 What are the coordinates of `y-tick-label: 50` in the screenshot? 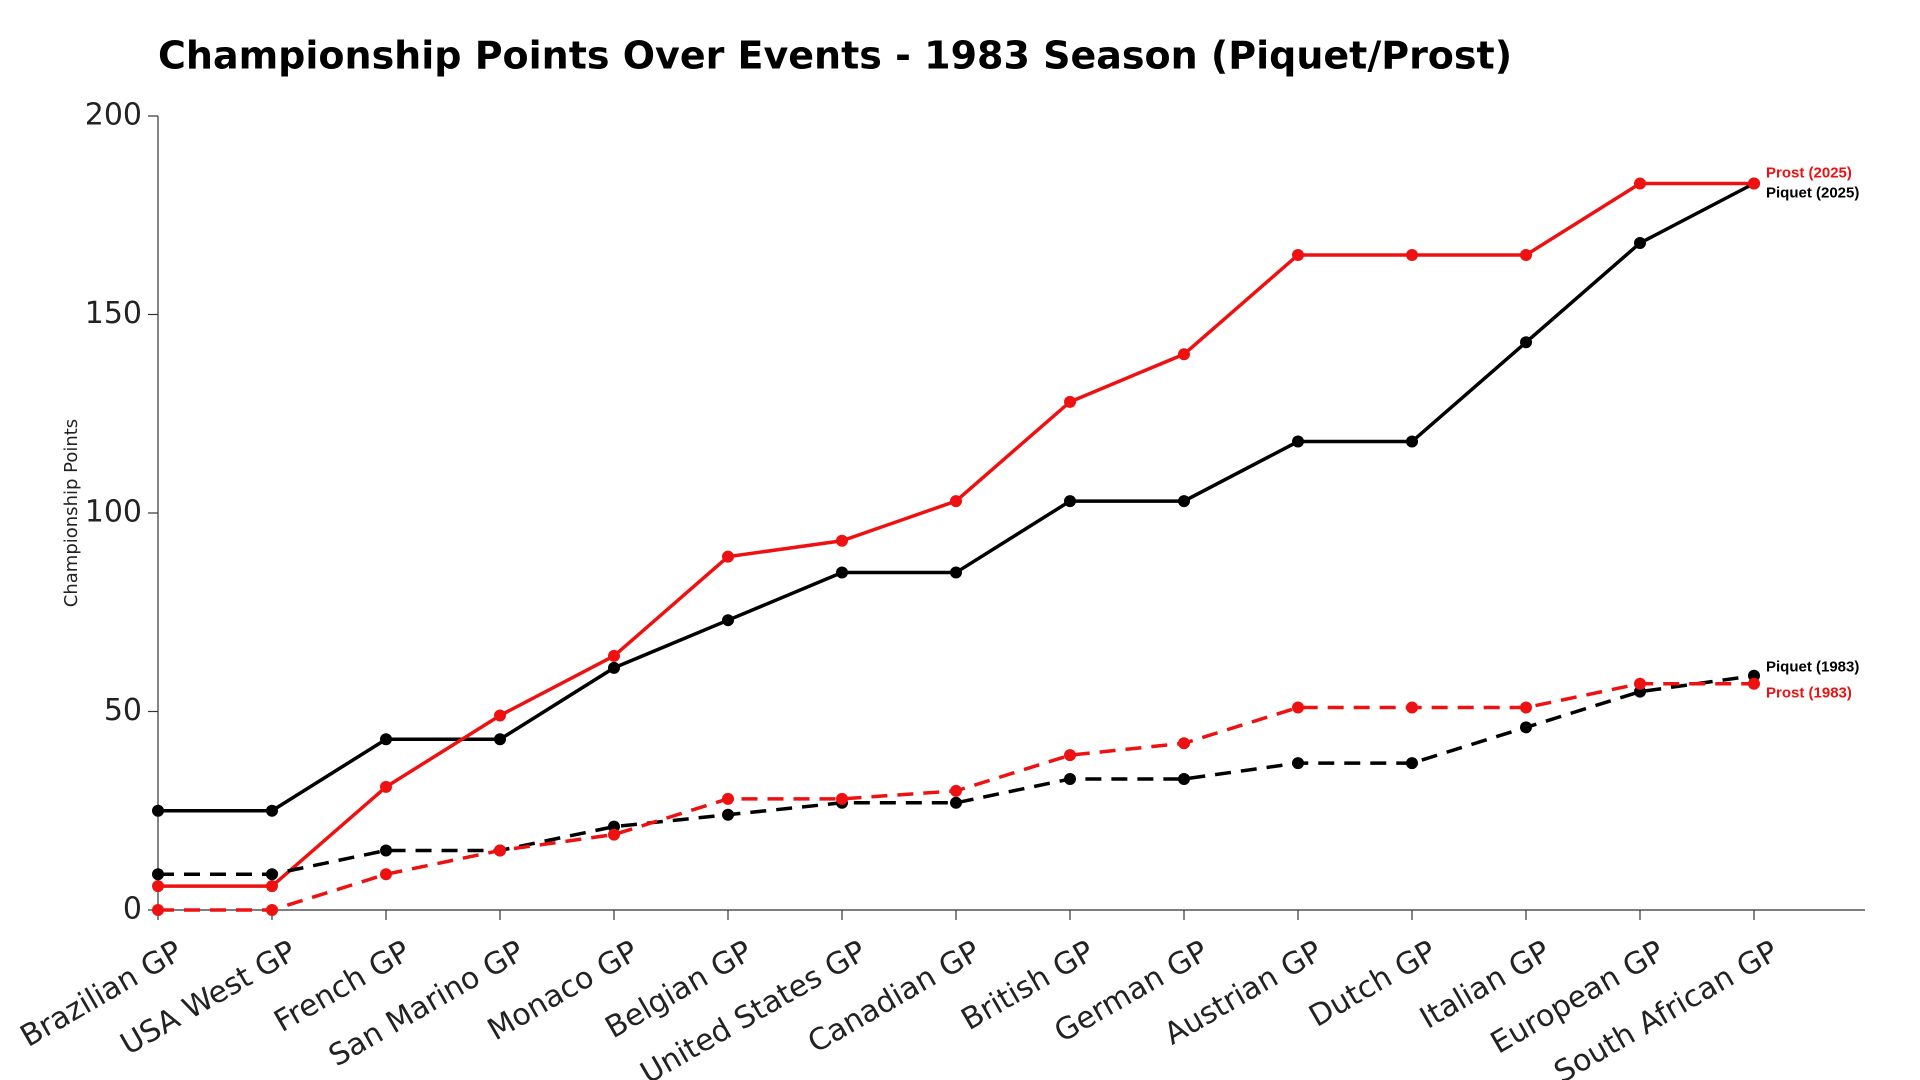 It's located at (123, 710).